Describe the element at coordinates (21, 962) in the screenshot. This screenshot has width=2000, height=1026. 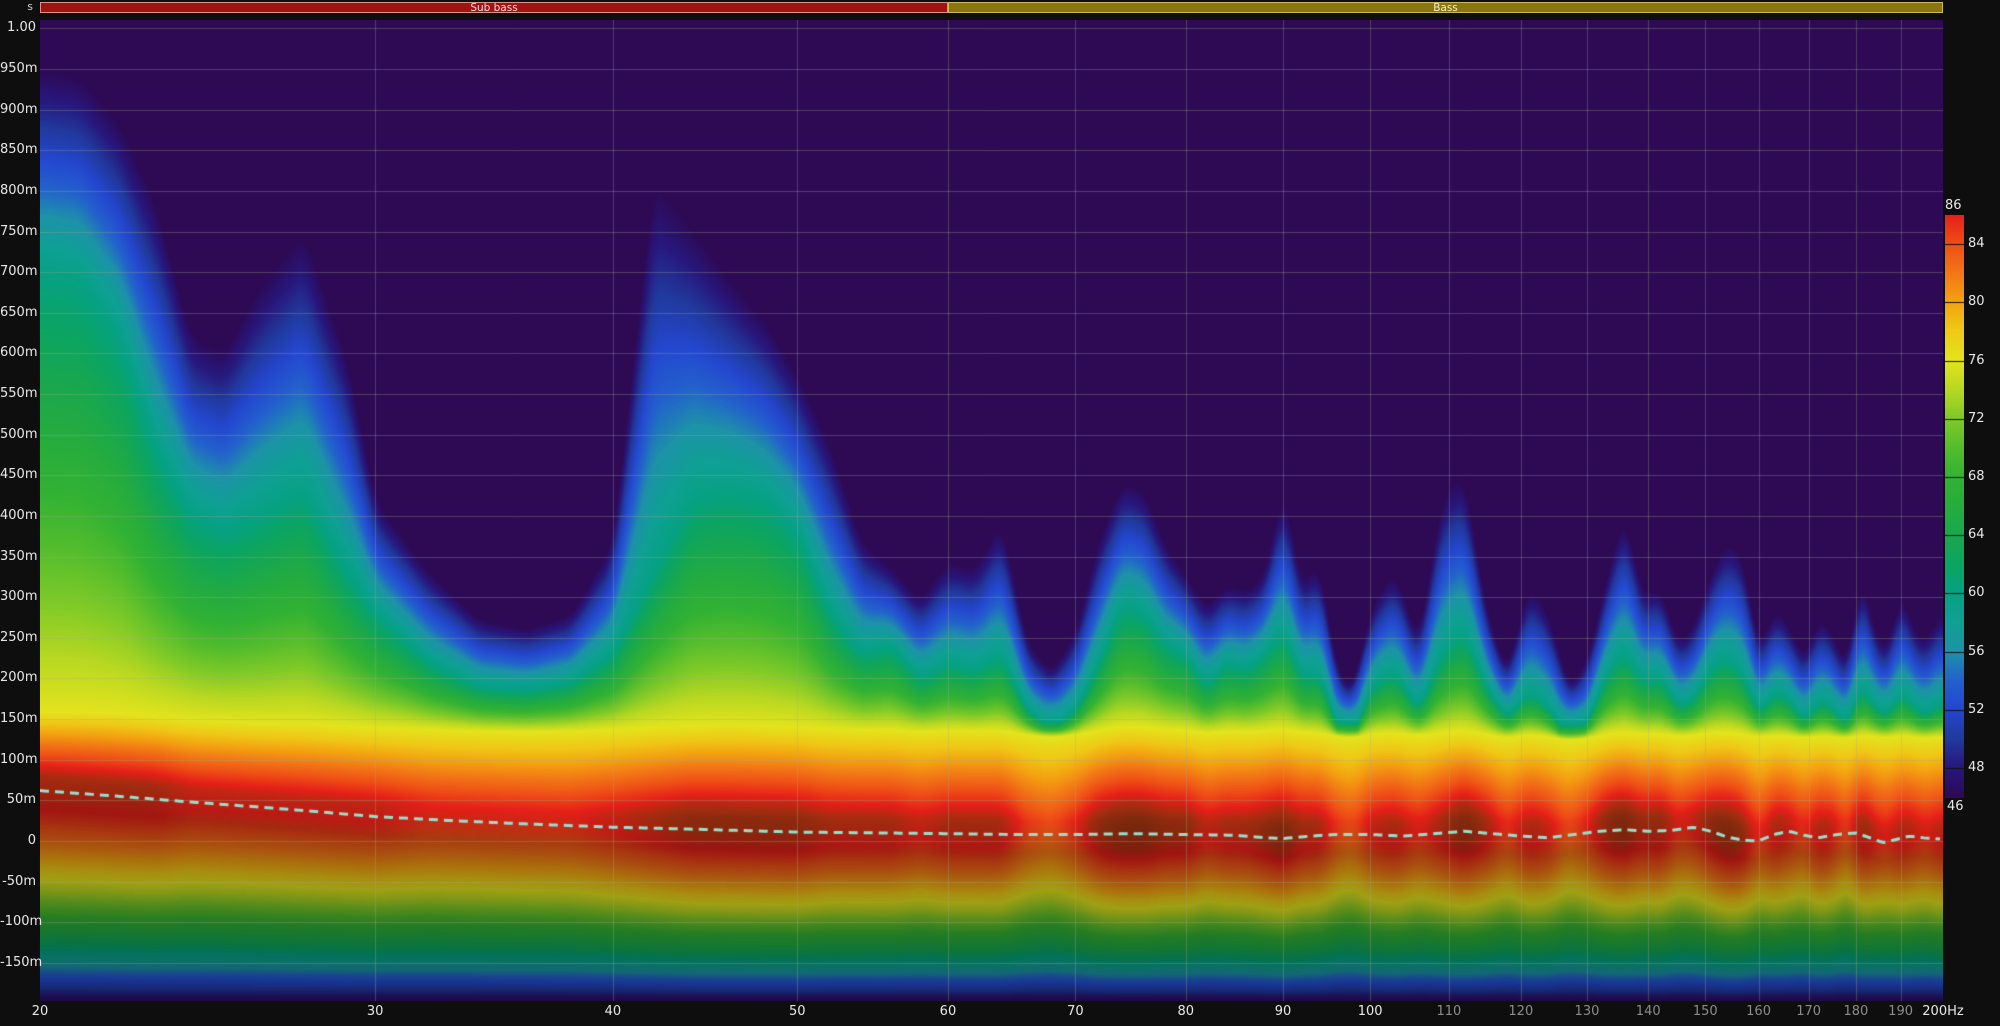
I see `y-axis-tick-label: -150m` at that location.